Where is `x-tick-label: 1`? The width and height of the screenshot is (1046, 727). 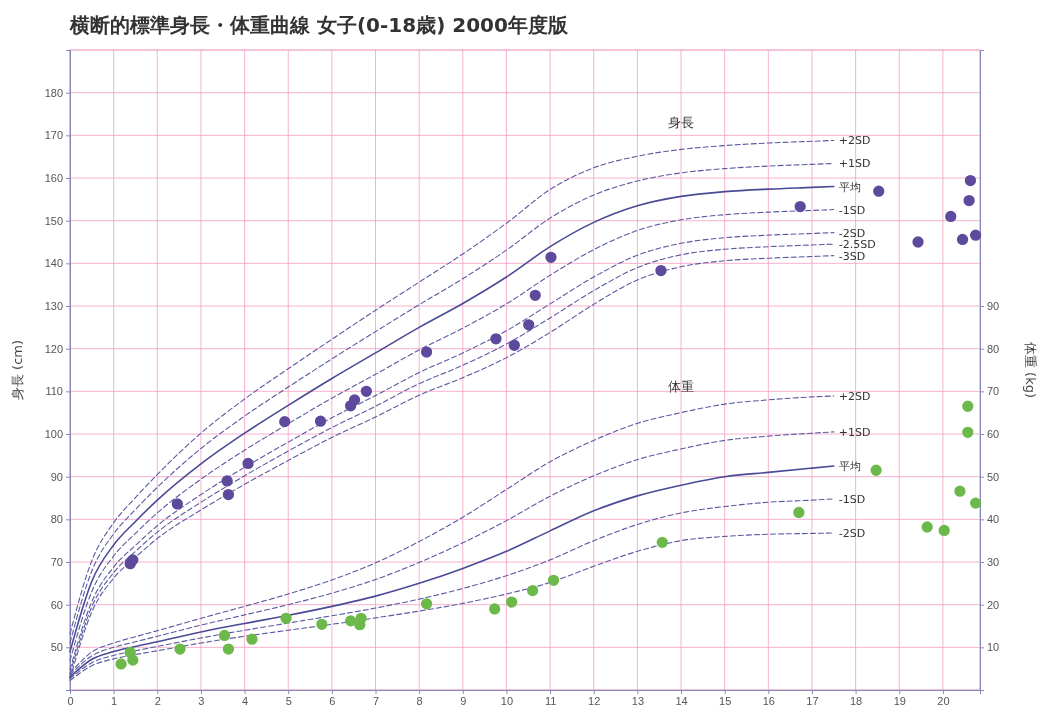 x-tick-label: 1 is located at coordinates (114, 700).